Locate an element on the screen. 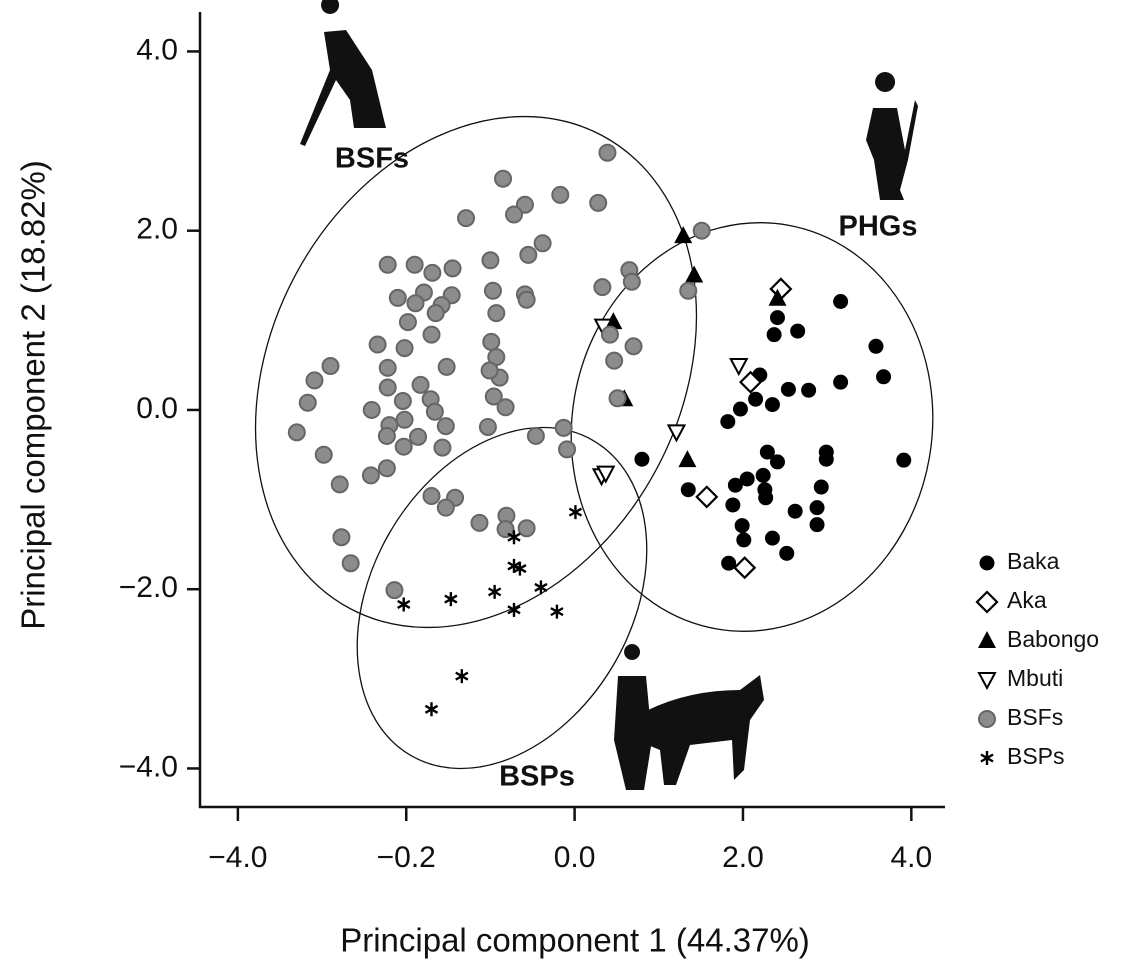 The image size is (1135, 964). legend-label: Mbuti is located at coordinates (1035, 678).